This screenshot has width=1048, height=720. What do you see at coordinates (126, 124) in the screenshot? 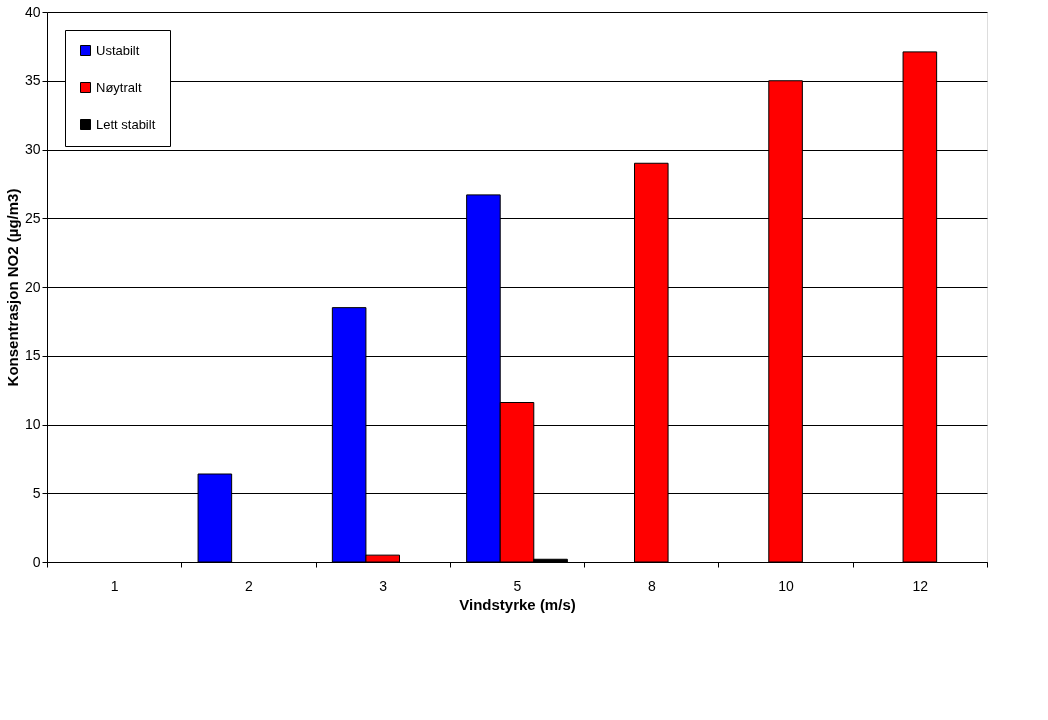
I see `legend-label: Lett stabilt` at bounding box center [126, 124].